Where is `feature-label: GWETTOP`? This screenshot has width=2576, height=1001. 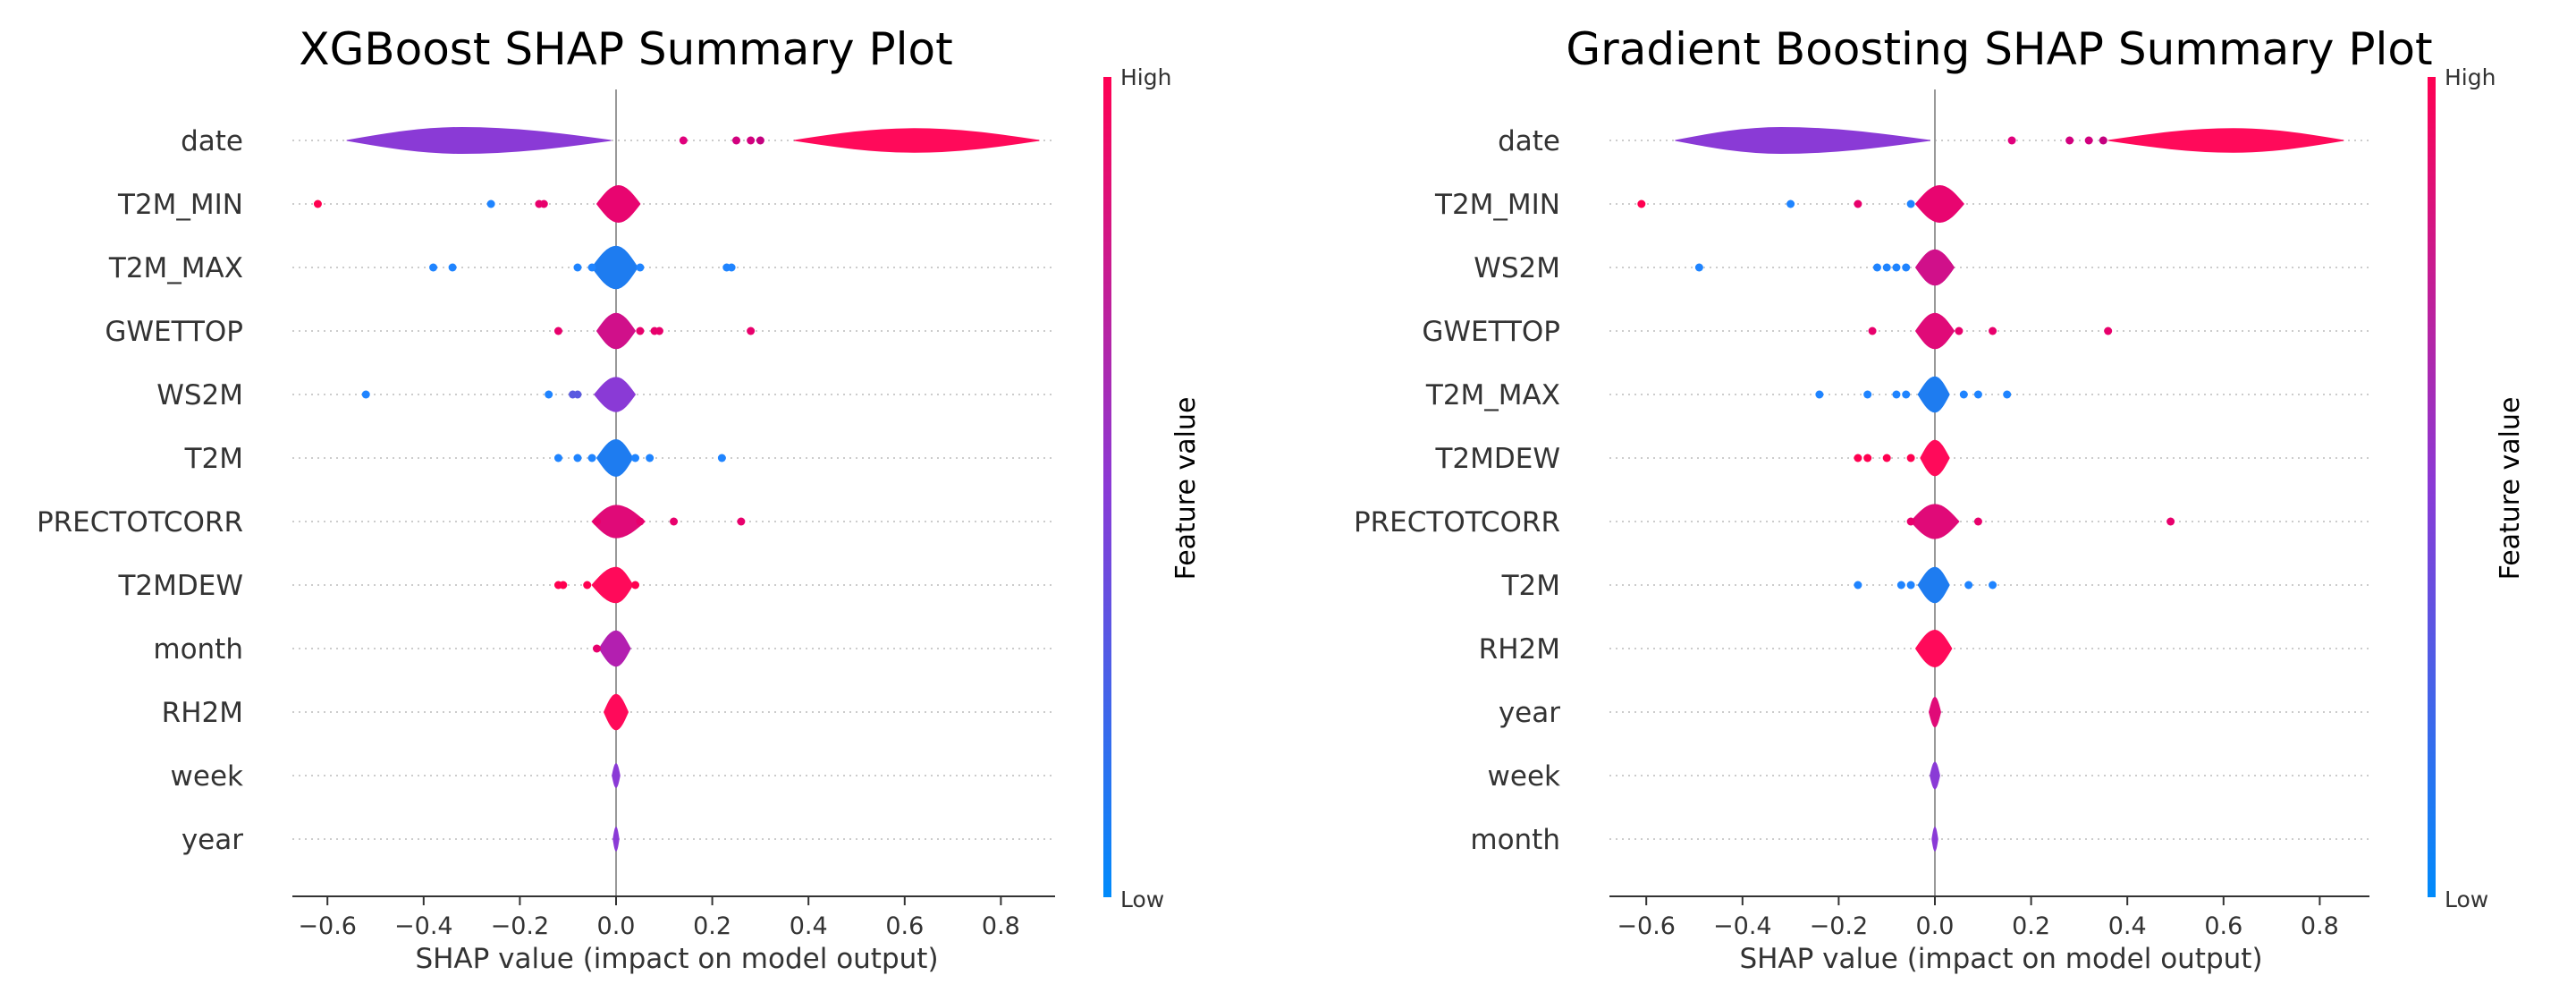 feature-label: GWETTOP is located at coordinates (1491, 332).